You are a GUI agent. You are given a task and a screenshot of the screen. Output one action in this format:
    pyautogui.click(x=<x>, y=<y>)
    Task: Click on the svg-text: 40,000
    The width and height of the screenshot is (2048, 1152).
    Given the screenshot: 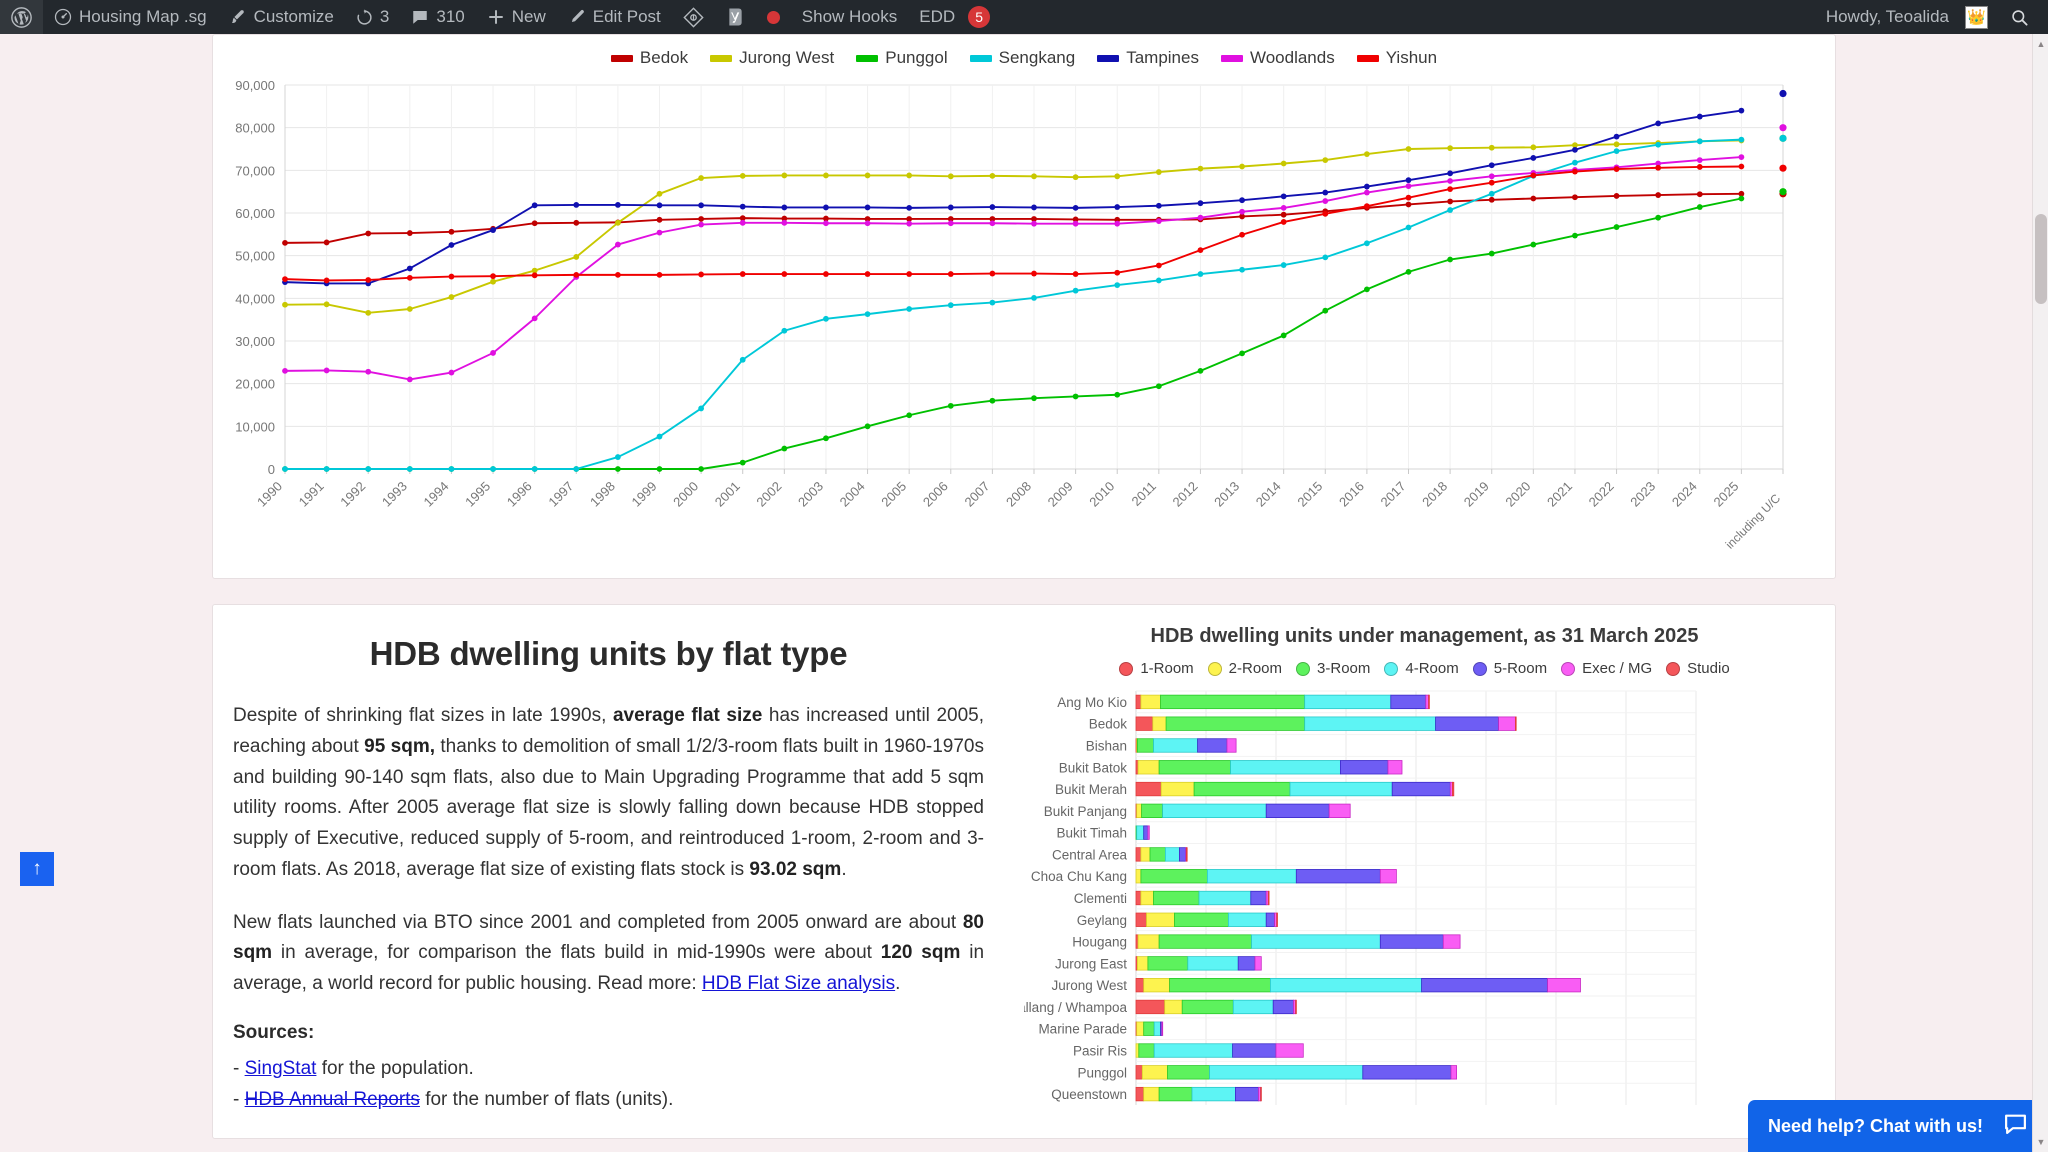 What is the action you would take?
    pyautogui.click(x=255, y=298)
    